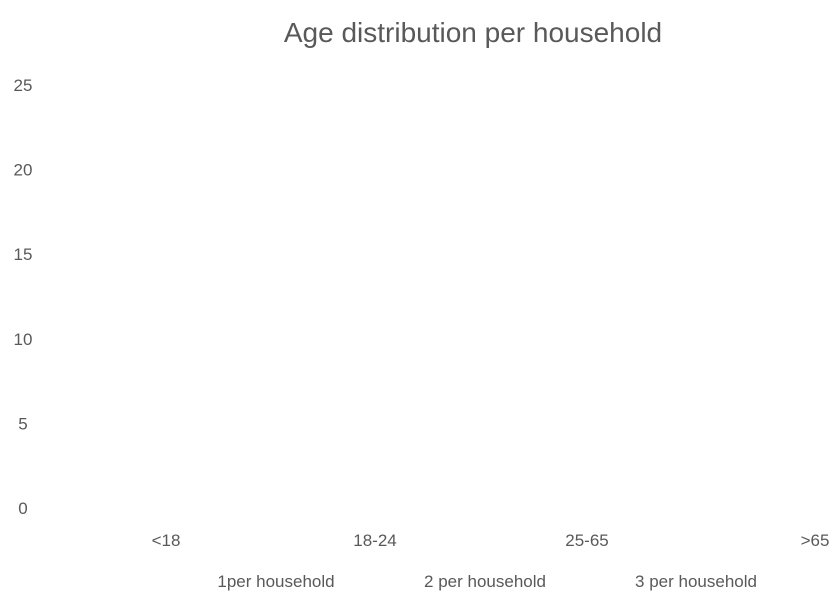 This screenshot has width=837, height=608. What do you see at coordinates (23, 85) in the screenshot?
I see `y-tick-label: 25` at bounding box center [23, 85].